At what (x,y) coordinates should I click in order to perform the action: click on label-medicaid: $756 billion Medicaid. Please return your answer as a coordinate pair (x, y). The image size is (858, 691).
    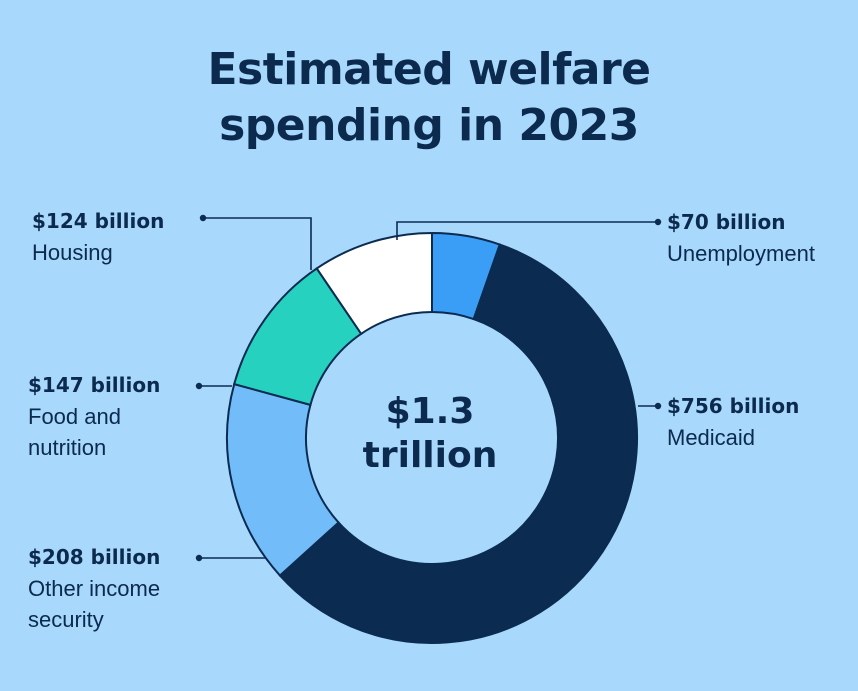
    Looking at the image, I should click on (733, 422).